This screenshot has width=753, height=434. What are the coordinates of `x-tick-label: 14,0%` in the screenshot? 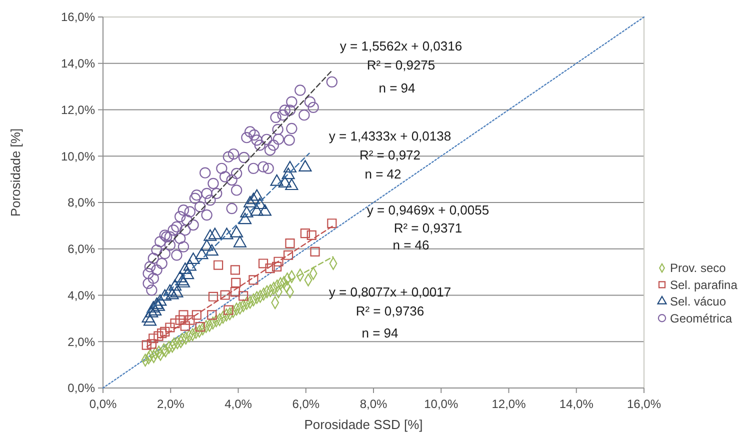 It's located at (576, 404).